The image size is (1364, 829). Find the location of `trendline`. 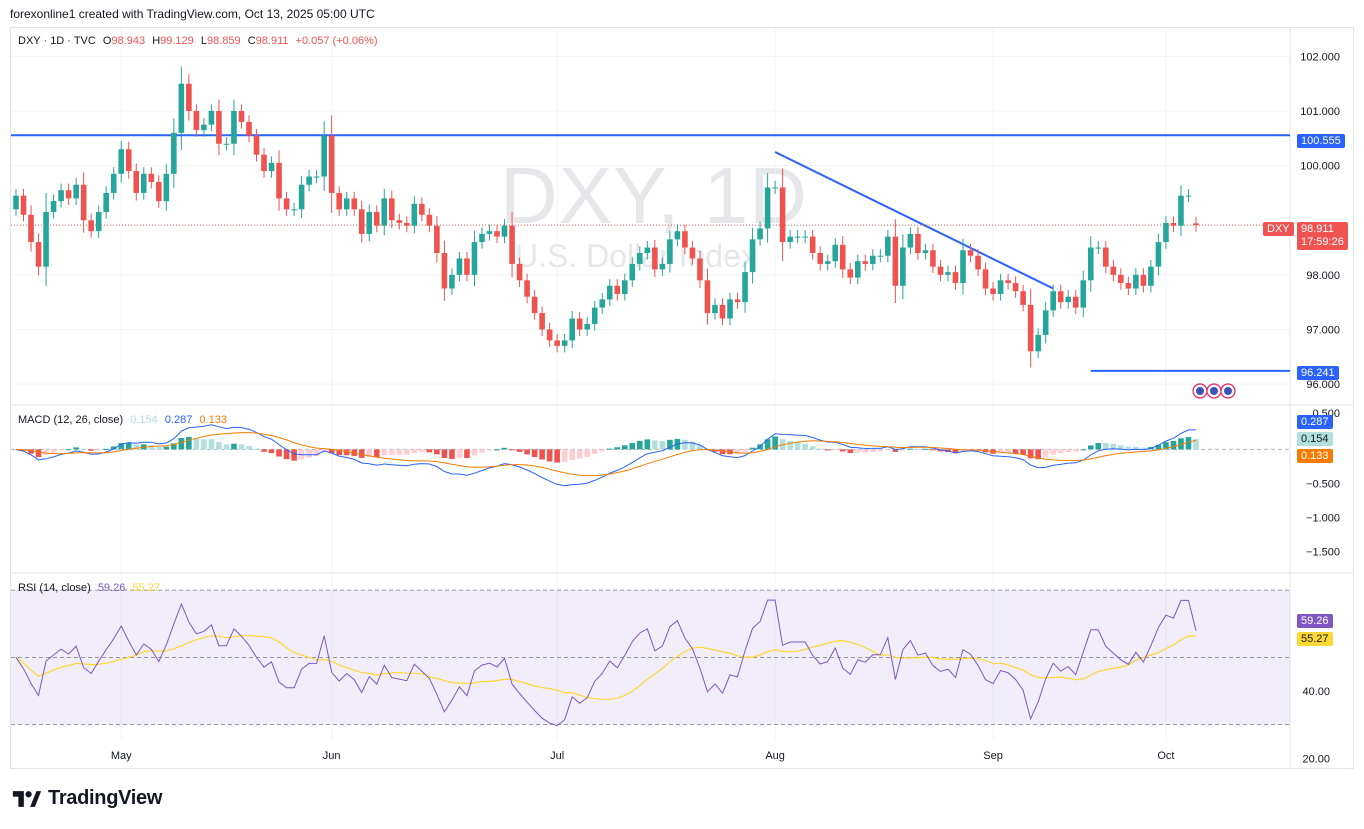

trendline is located at coordinates (914, 220).